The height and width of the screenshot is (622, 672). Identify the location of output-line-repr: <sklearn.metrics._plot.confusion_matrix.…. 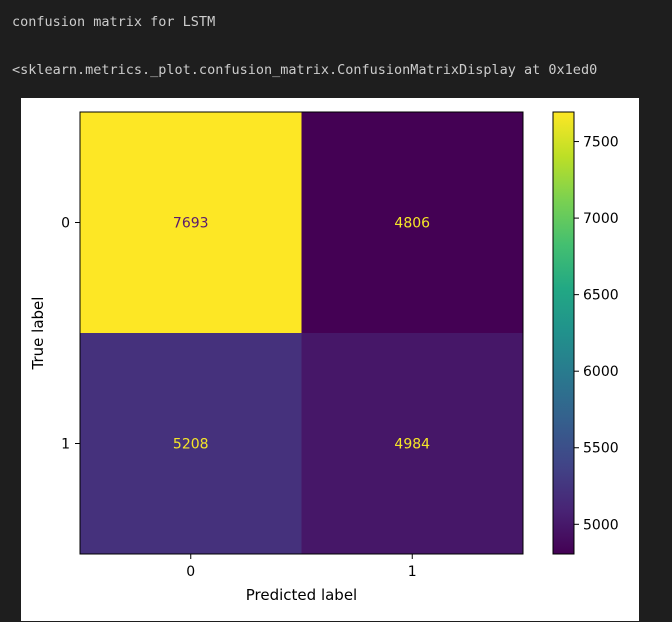
(305, 70).